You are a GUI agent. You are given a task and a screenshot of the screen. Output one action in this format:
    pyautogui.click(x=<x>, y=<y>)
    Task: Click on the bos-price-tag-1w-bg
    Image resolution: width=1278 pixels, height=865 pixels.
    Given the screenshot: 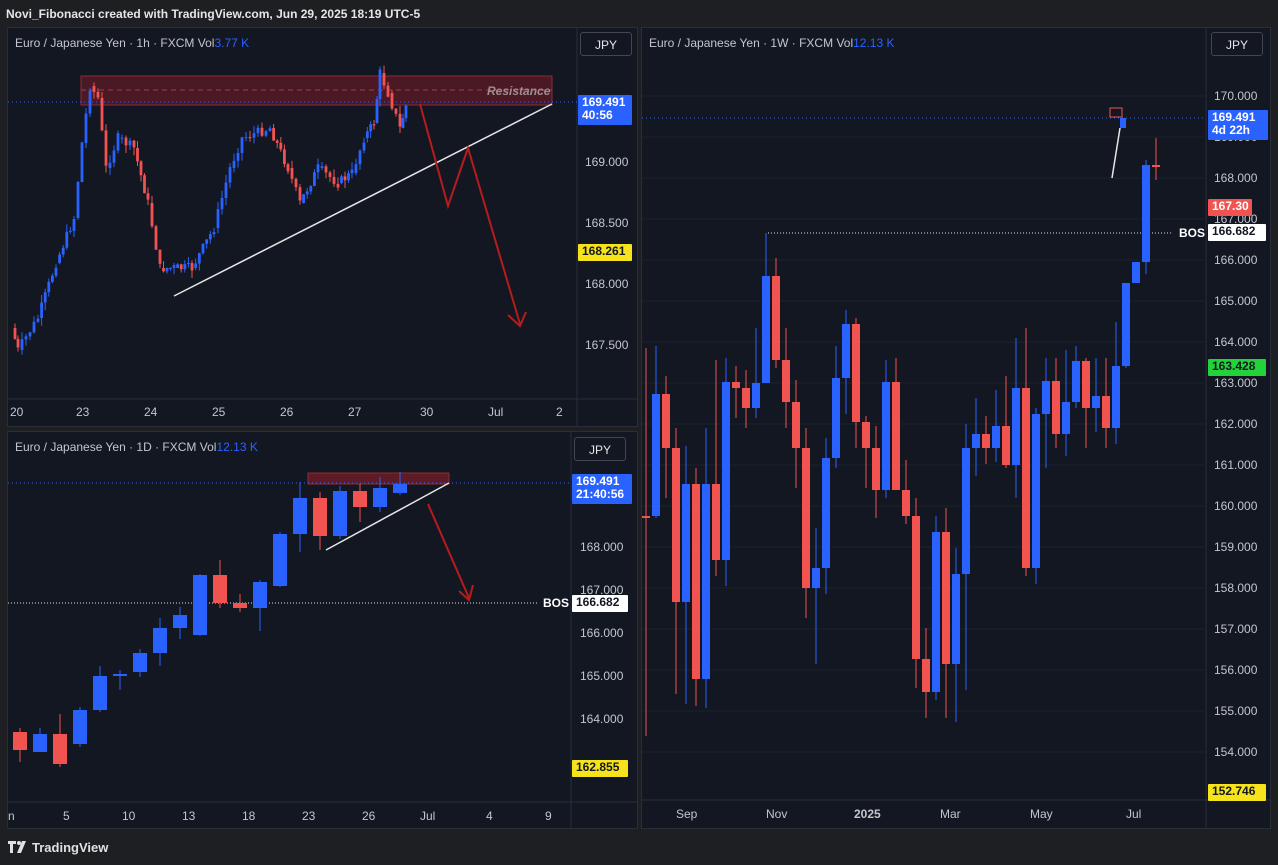 What is the action you would take?
    pyautogui.click(x=1237, y=232)
    